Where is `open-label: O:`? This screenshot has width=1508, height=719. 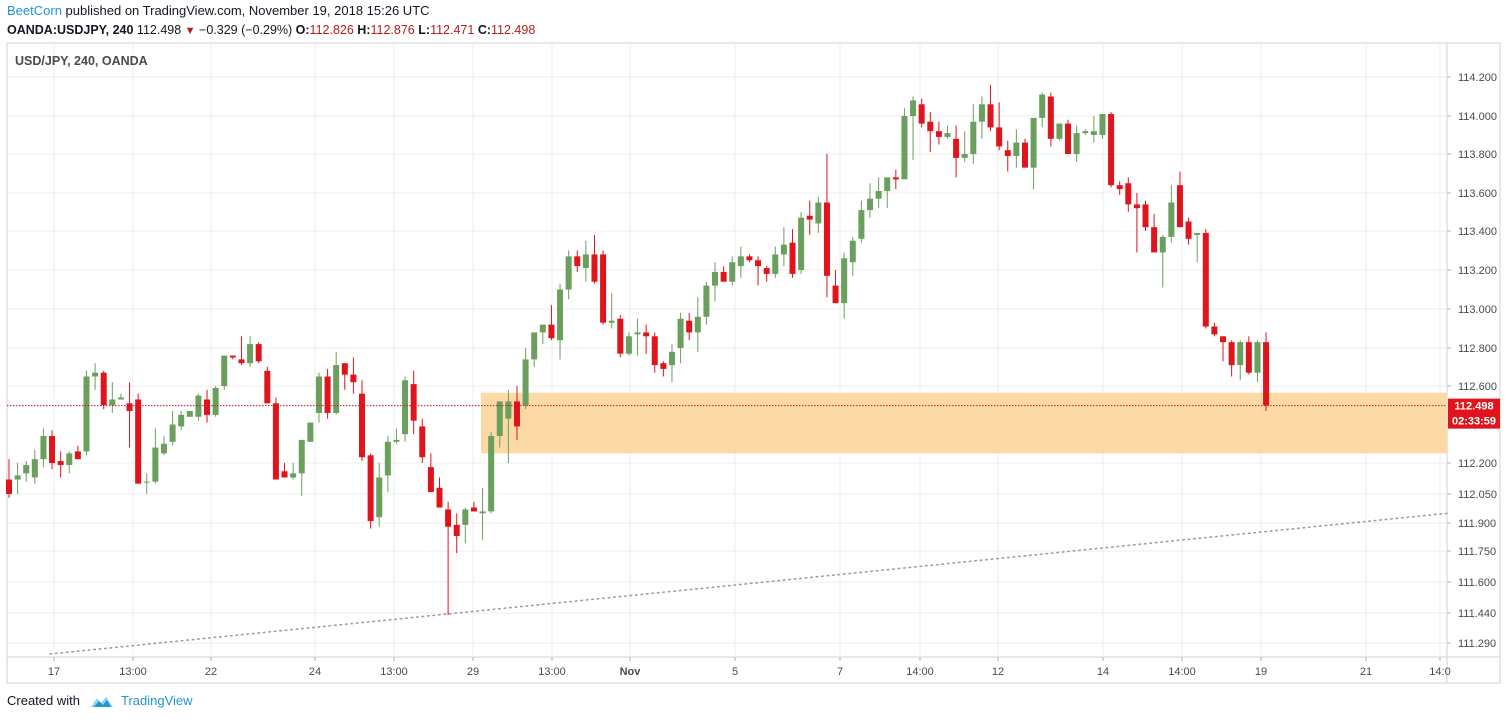 open-label: O: is located at coordinates (302, 30).